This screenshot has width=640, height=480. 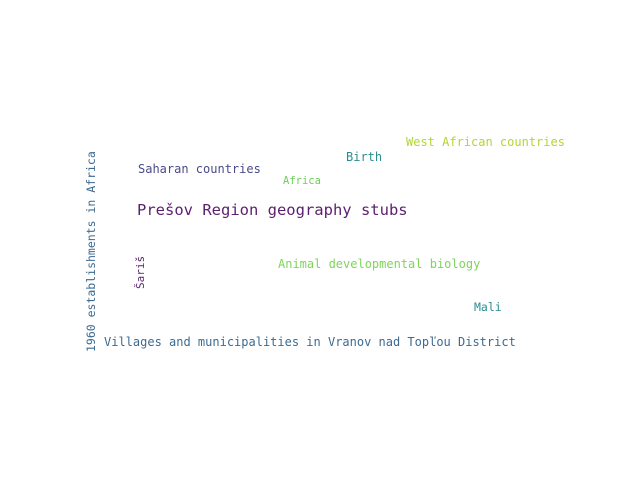 I want to click on word-animal-developmental-biology: Animal developmental biology, so click(x=379, y=264).